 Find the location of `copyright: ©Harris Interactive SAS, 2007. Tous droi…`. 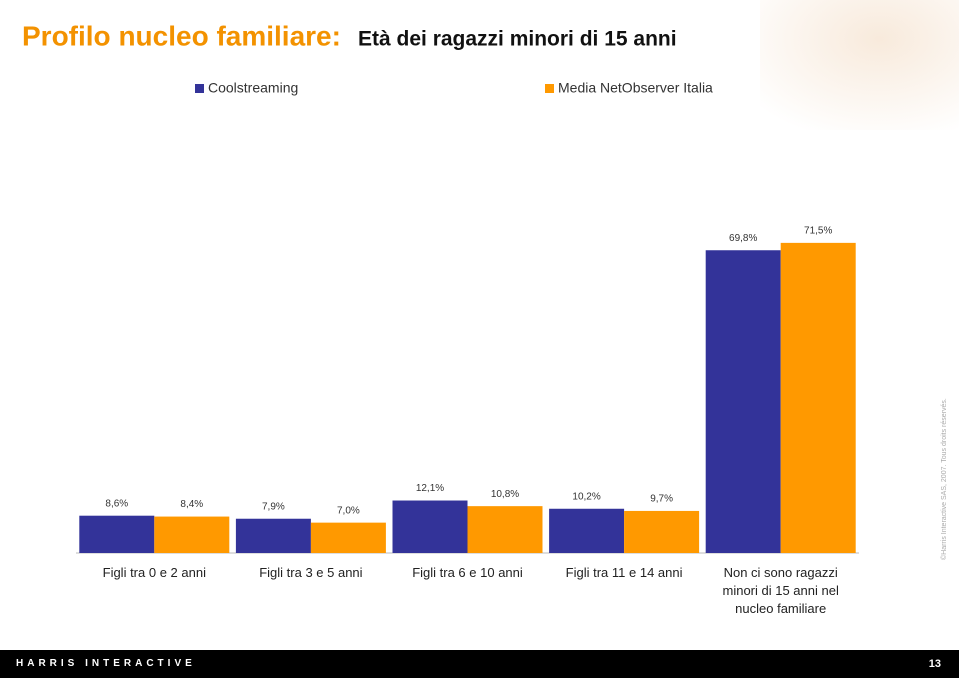

copyright: ©Harris Interactive SAS, 2007. Tous droi… is located at coordinates (944, 479).